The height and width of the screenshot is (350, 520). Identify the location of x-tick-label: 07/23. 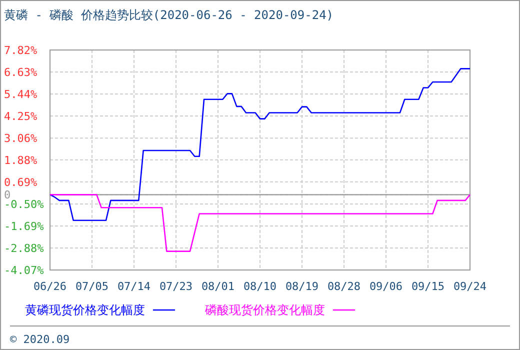
(176, 286).